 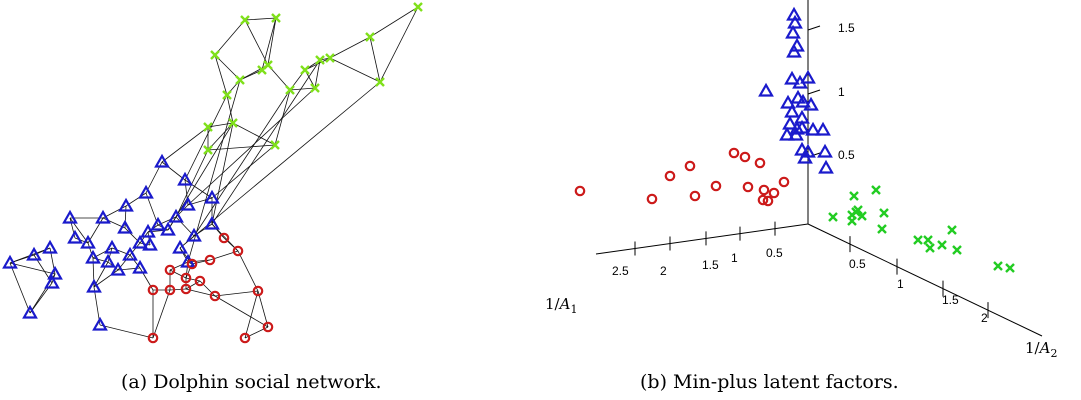 What do you see at coordinates (1041, 349) in the screenshot?
I see `axis-label-right: 1/A2` at bounding box center [1041, 349].